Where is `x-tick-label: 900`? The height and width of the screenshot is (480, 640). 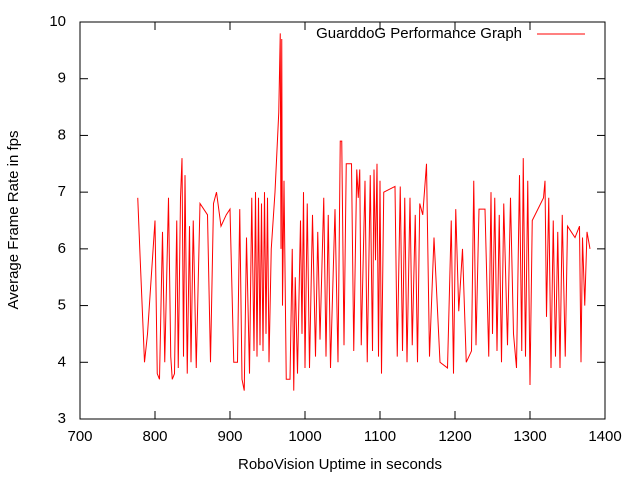 x-tick-label: 900 is located at coordinates (229, 436).